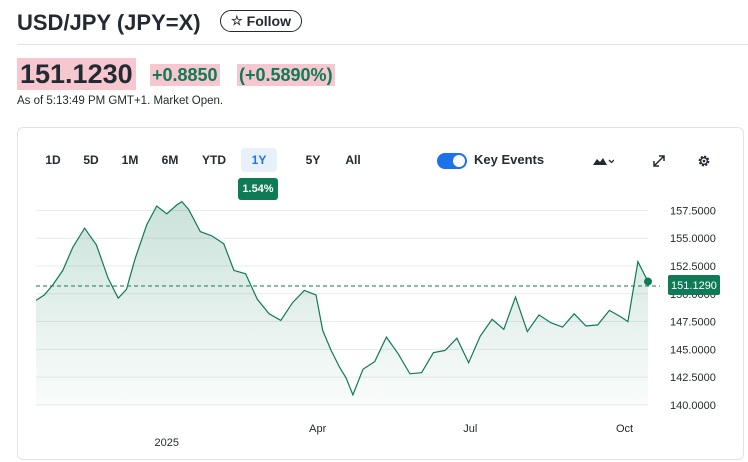  I want to click on chart-type-button, so click(603, 161).